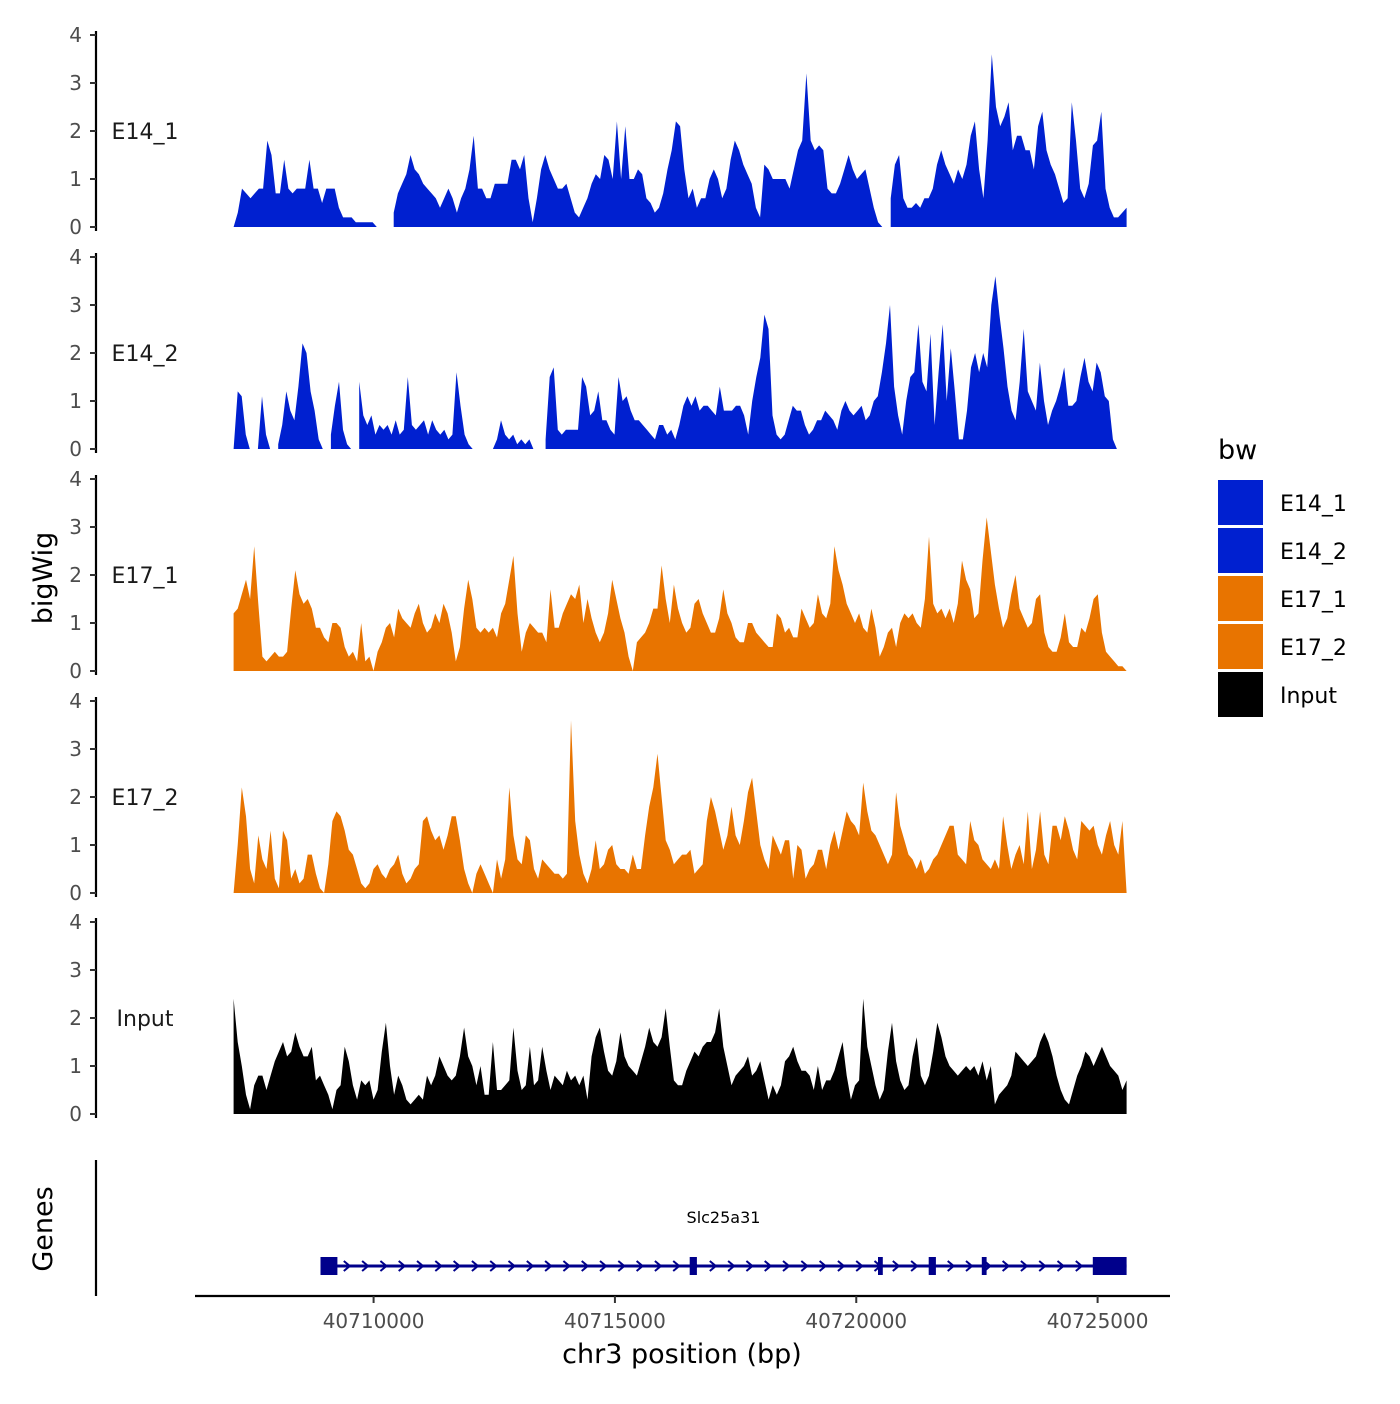  I want to click on track-E14_1: 0 1 2 3 4 E14_1, so click(598, 131).